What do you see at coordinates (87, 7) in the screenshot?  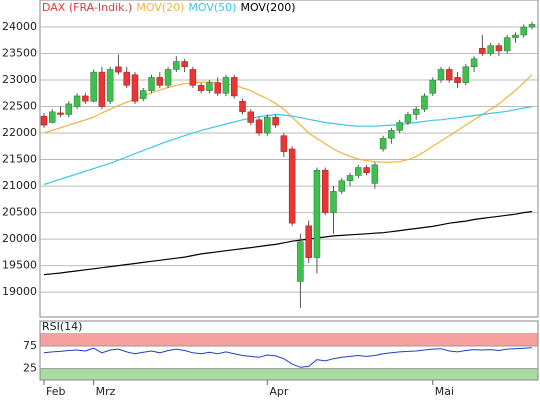 I see `legend-entry: DAX (FRA-Indik.)` at bounding box center [87, 7].